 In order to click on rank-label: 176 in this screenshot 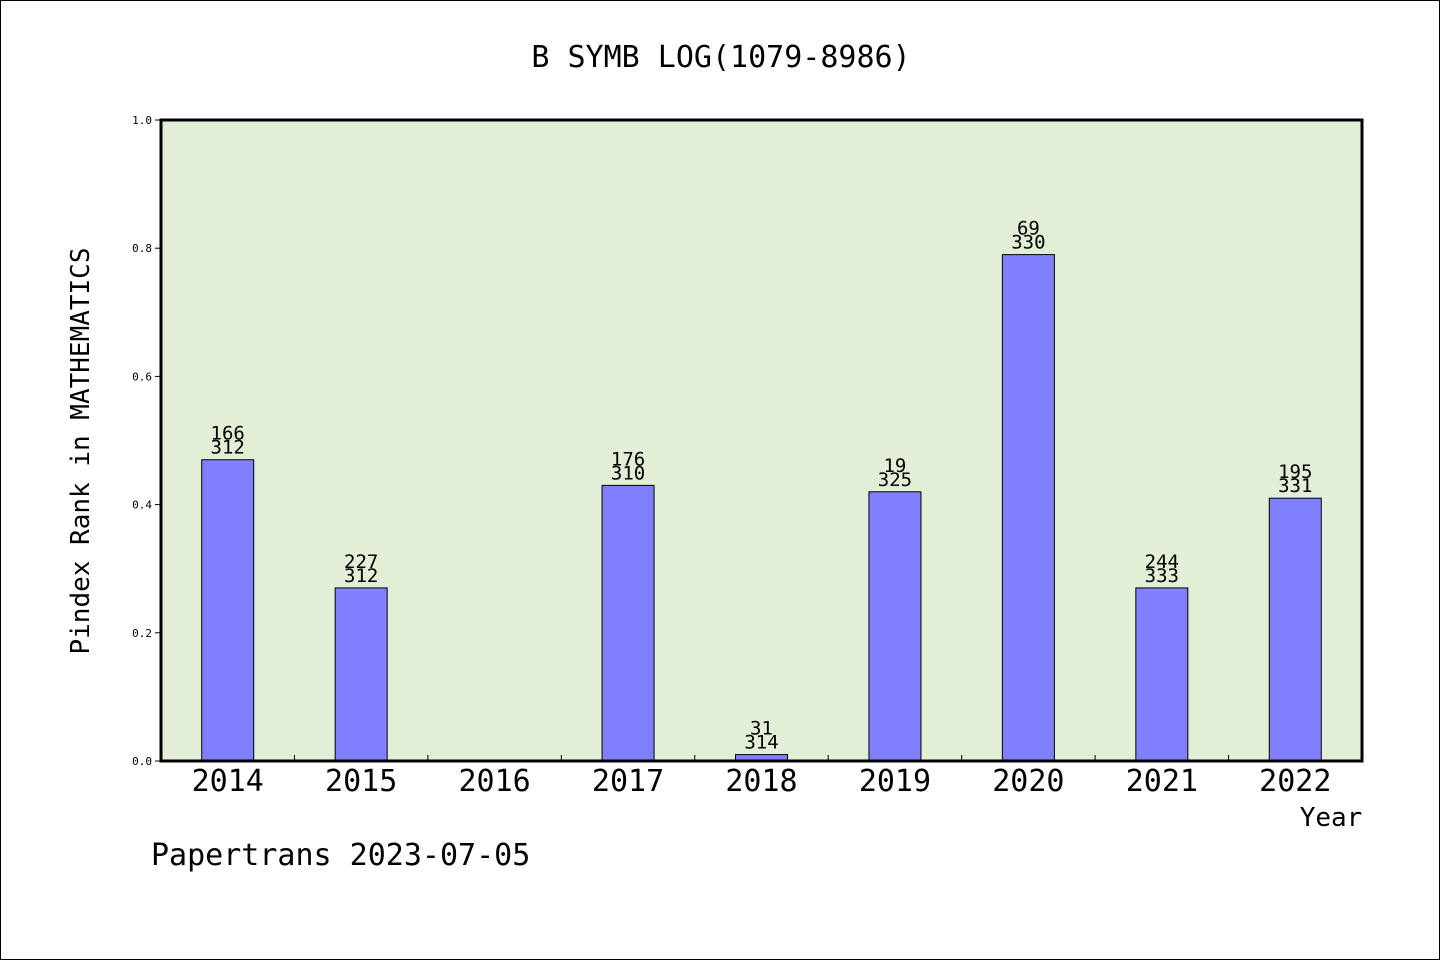, I will do `click(628, 459)`.